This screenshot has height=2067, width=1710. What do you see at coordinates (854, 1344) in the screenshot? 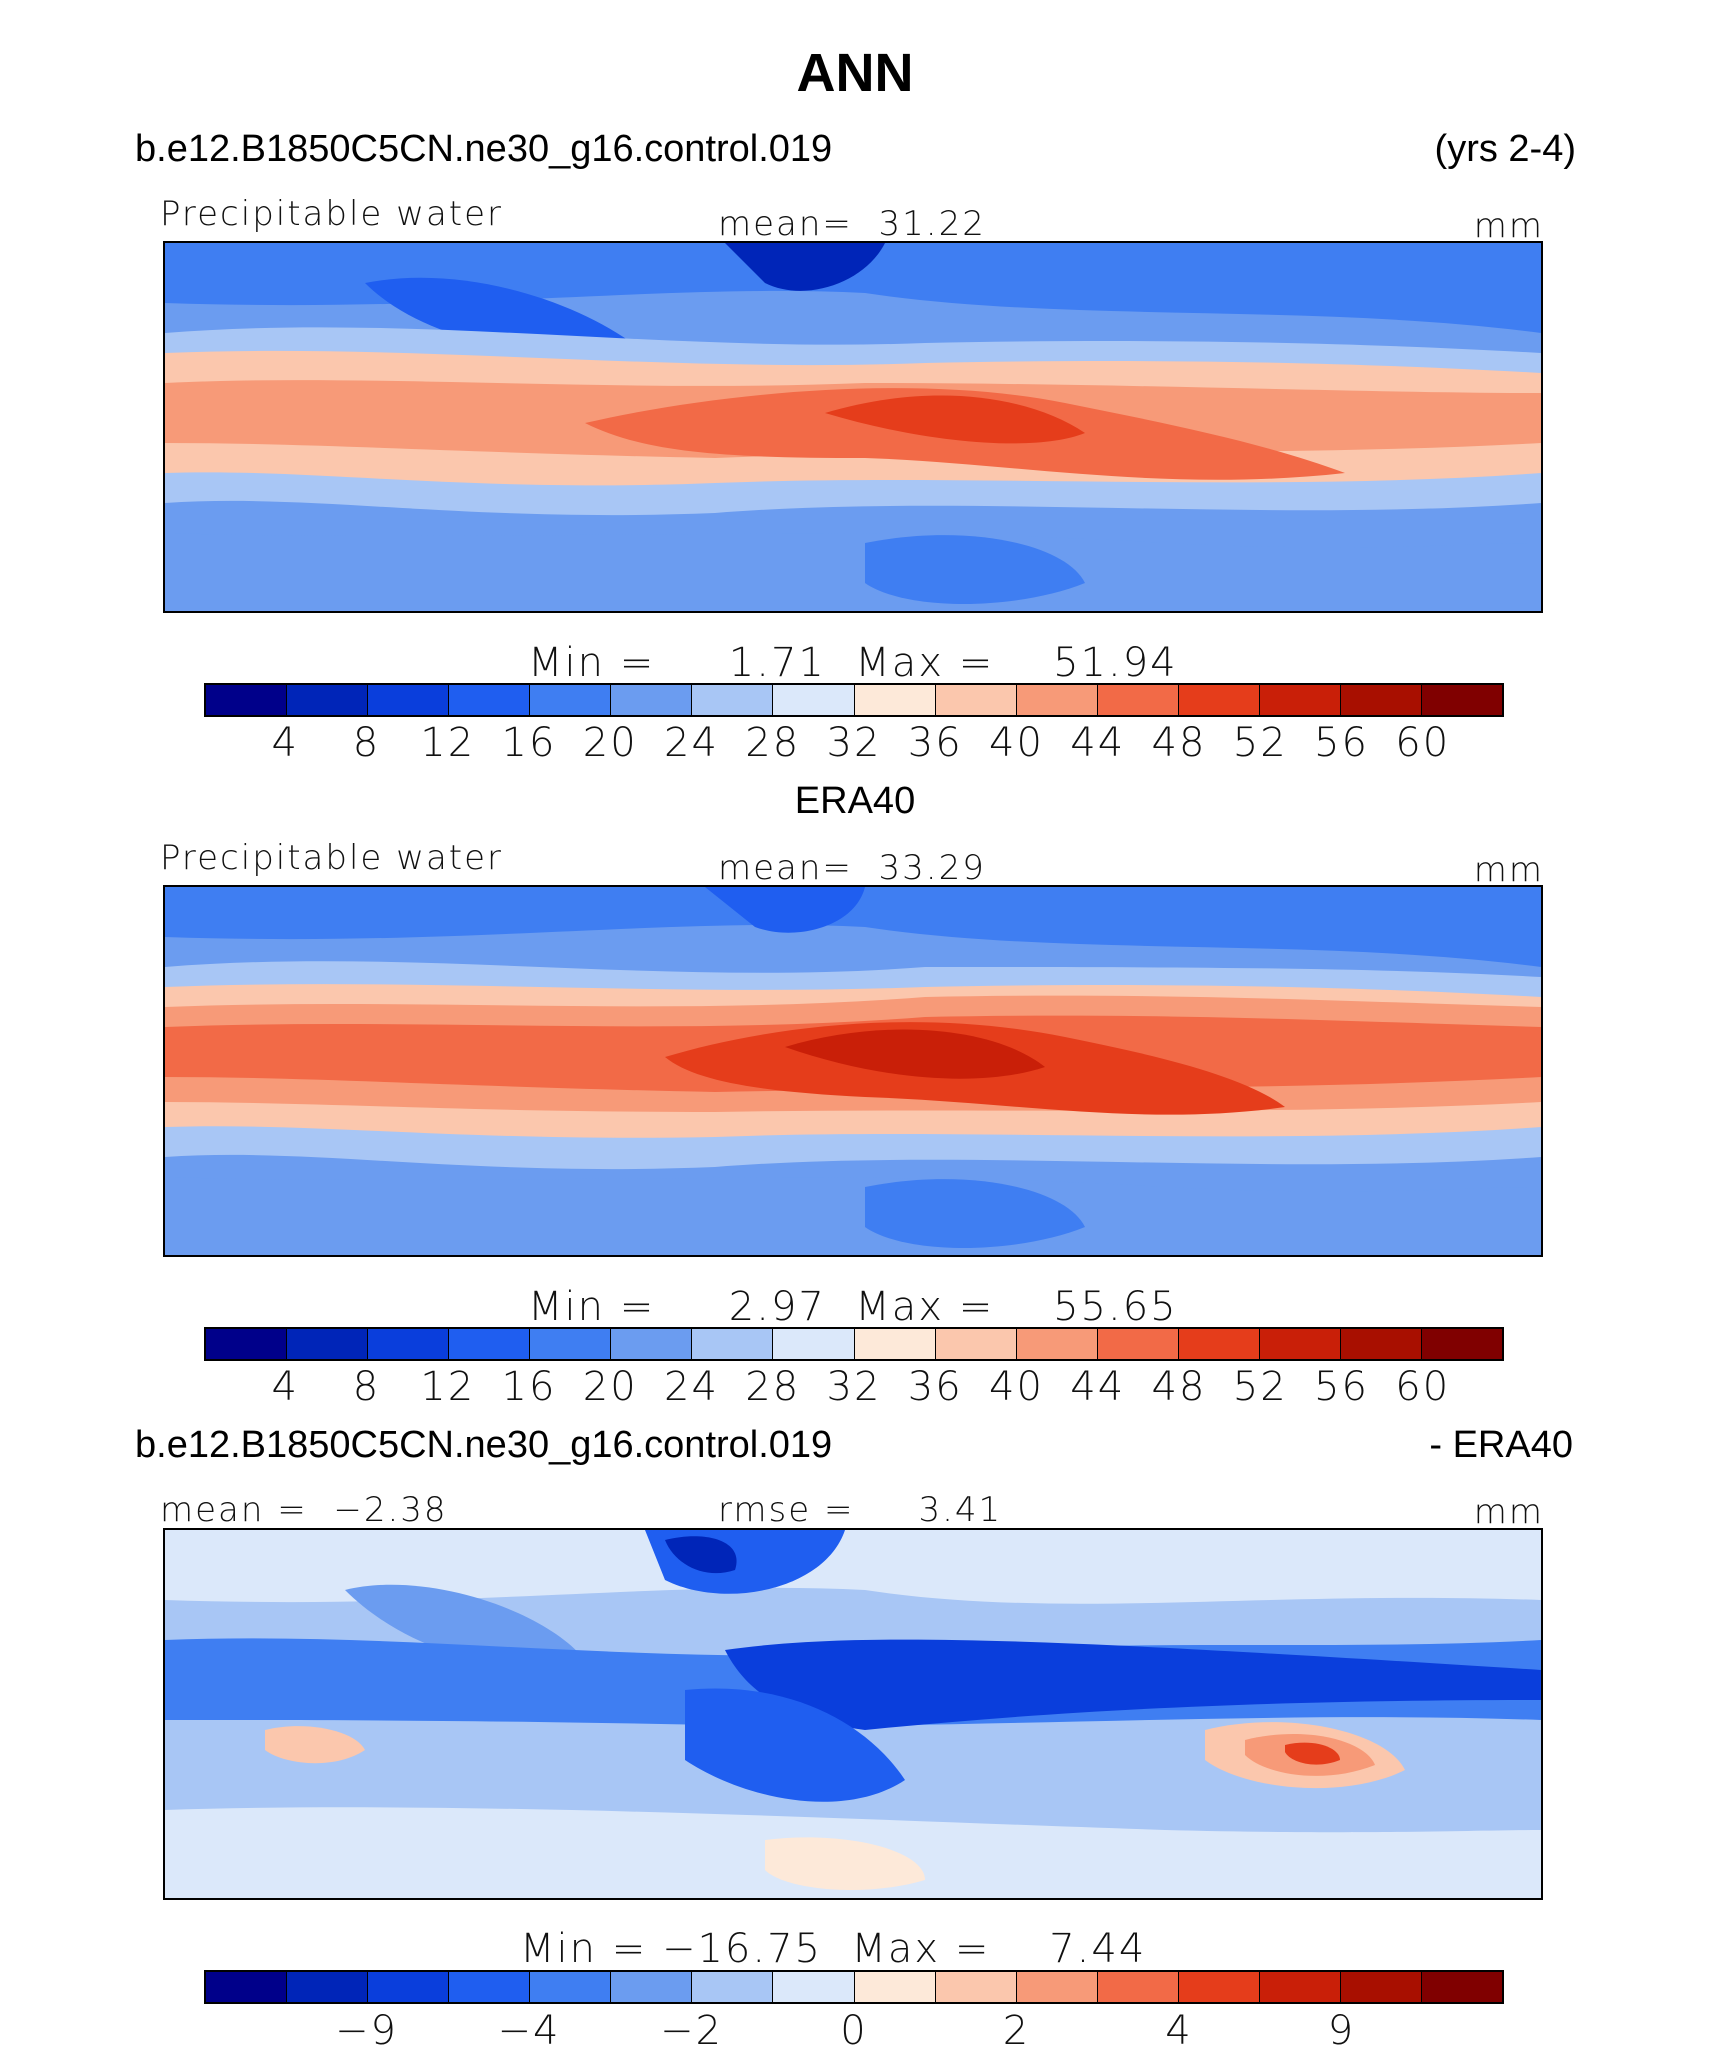
I see `panel2-colorbar` at bounding box center [854, 1344].